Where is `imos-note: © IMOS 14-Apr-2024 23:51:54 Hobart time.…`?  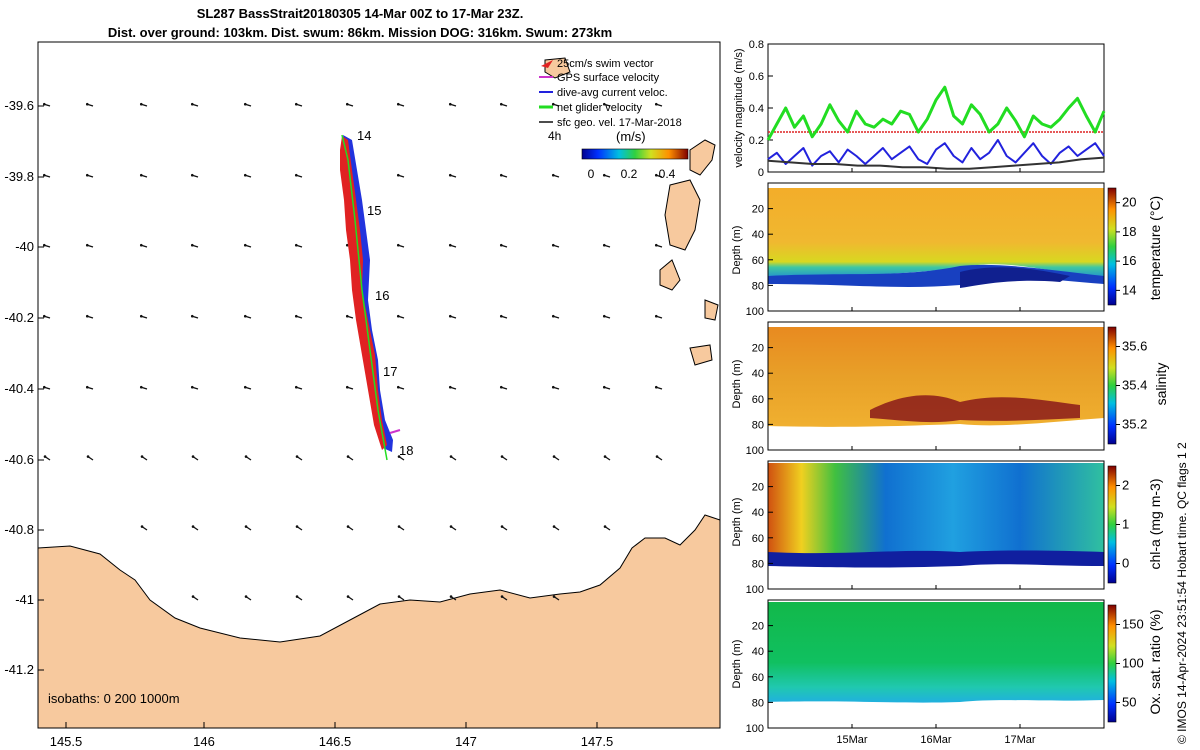
imos-note: © IMOS 14-Apr-2024 23:51:54 Hobart time.… is located at coordinates (1182, 593).